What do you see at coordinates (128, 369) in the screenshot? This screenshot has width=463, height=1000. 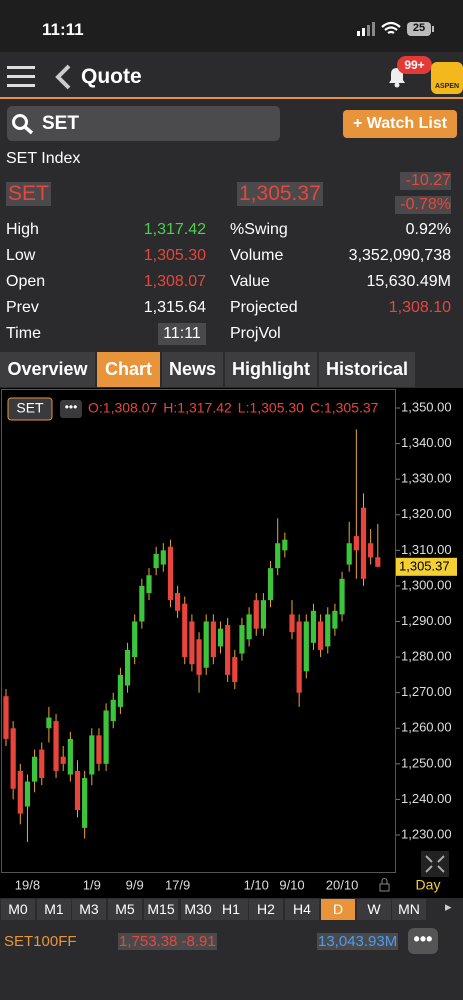 I see `tab: Chart` at bounding box center [128, 369].